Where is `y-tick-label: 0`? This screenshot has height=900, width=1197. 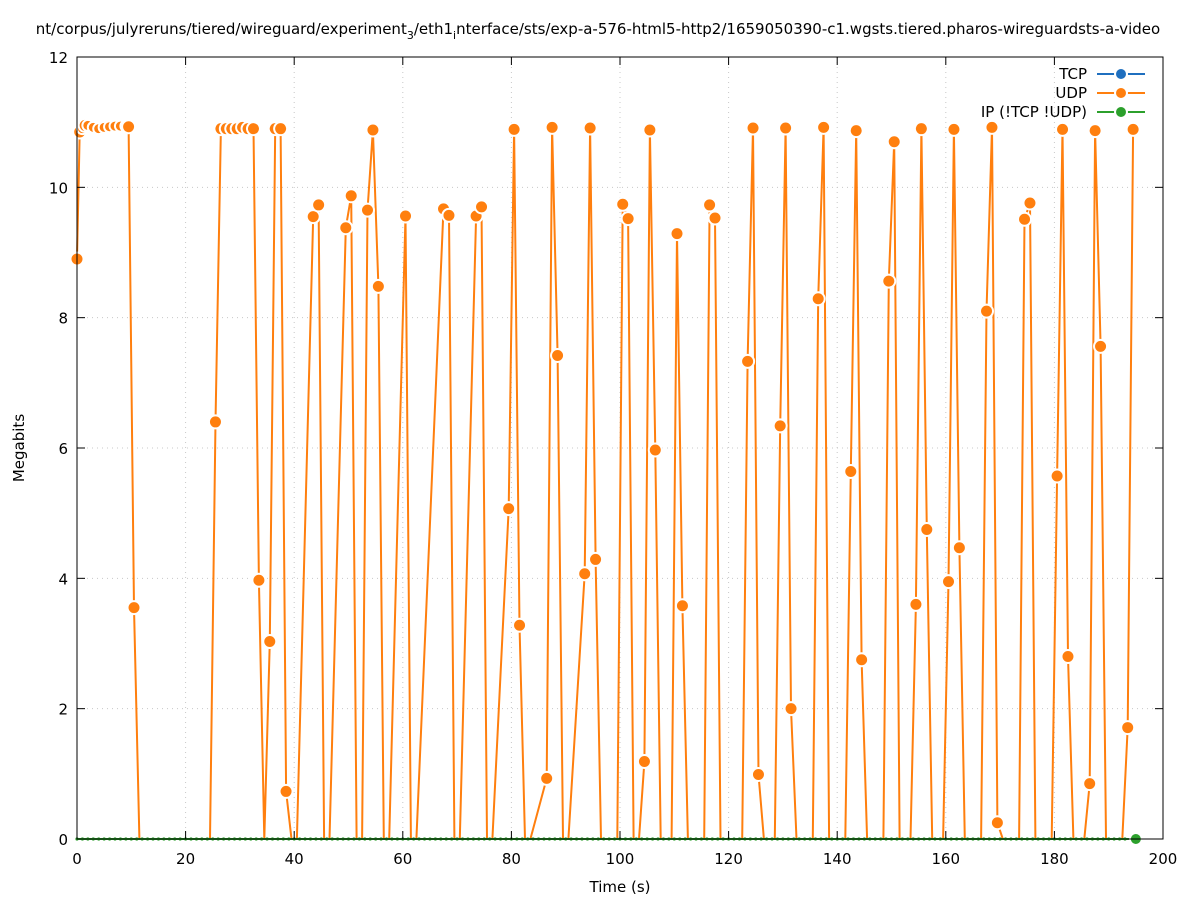
y-tick-label: 0 is located at coordinates (63, 840).